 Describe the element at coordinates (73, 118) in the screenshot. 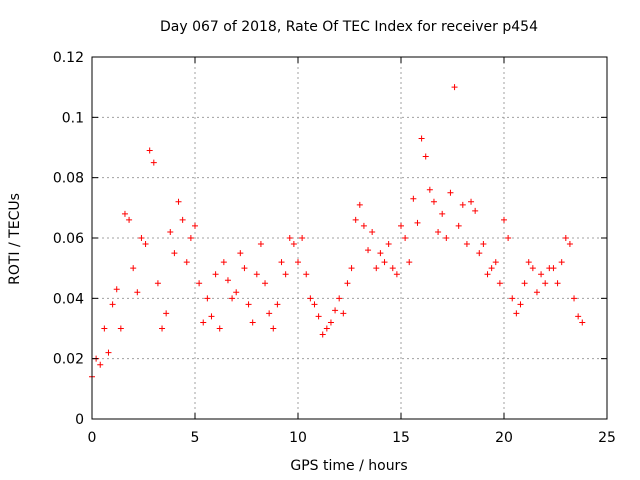

I see `y-tick-label: 0.1` at that location.